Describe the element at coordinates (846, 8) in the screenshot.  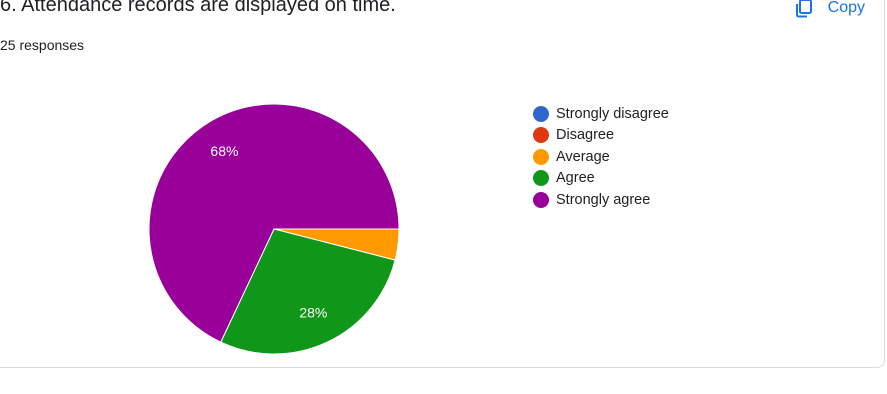
I see `copy-label: Copy` at that location.